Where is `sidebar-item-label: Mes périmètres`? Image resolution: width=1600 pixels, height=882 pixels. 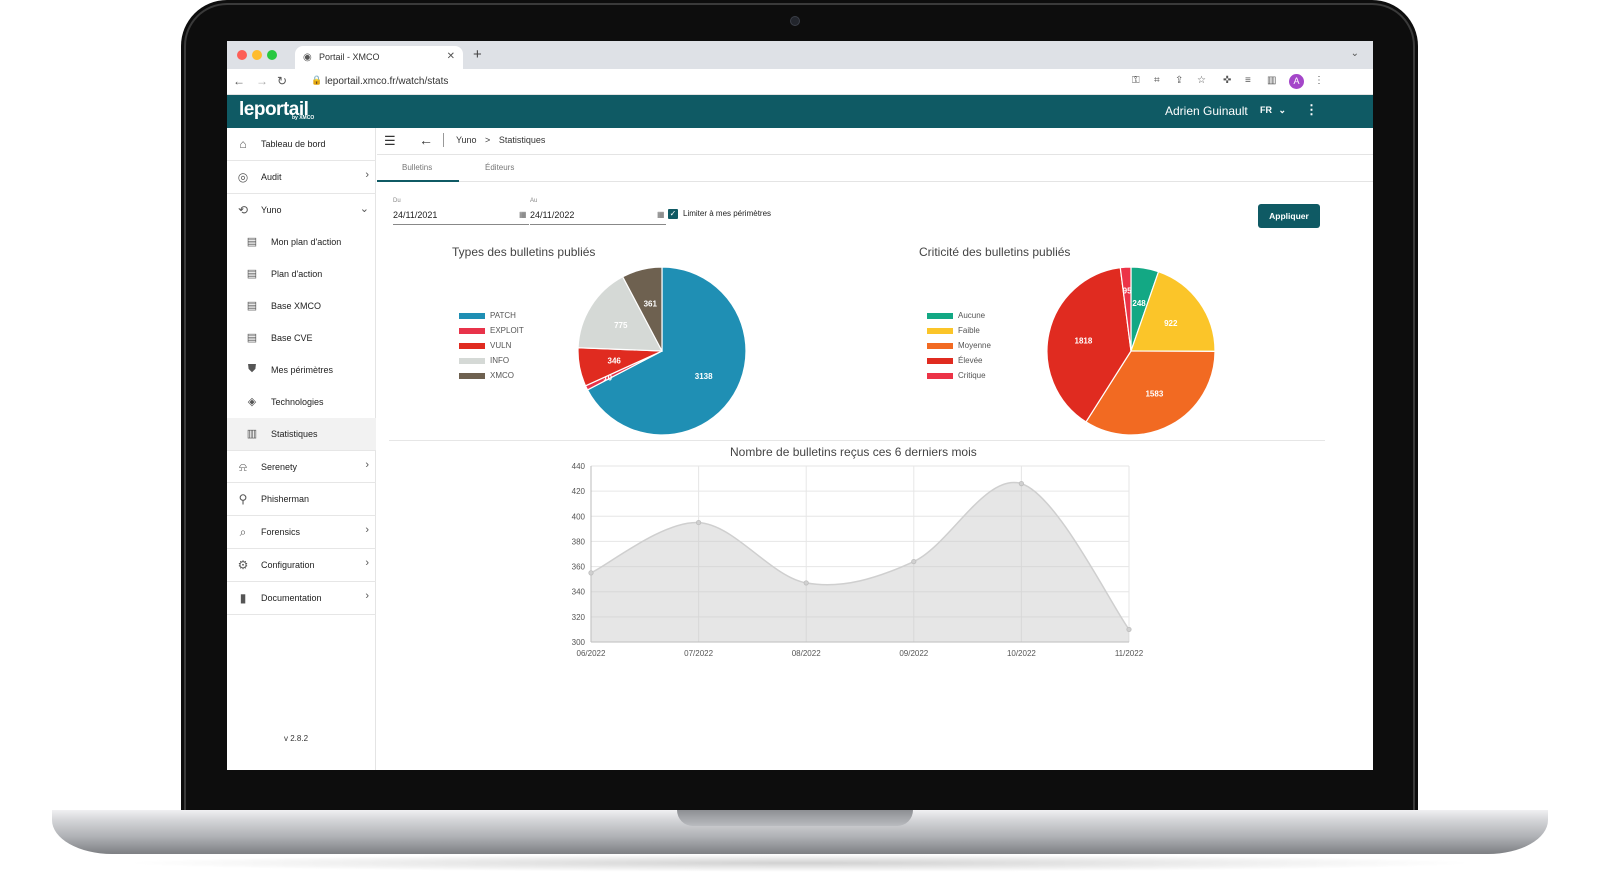
sidebar-item-label: Mes périmètres is located at coordinates (302, 370).